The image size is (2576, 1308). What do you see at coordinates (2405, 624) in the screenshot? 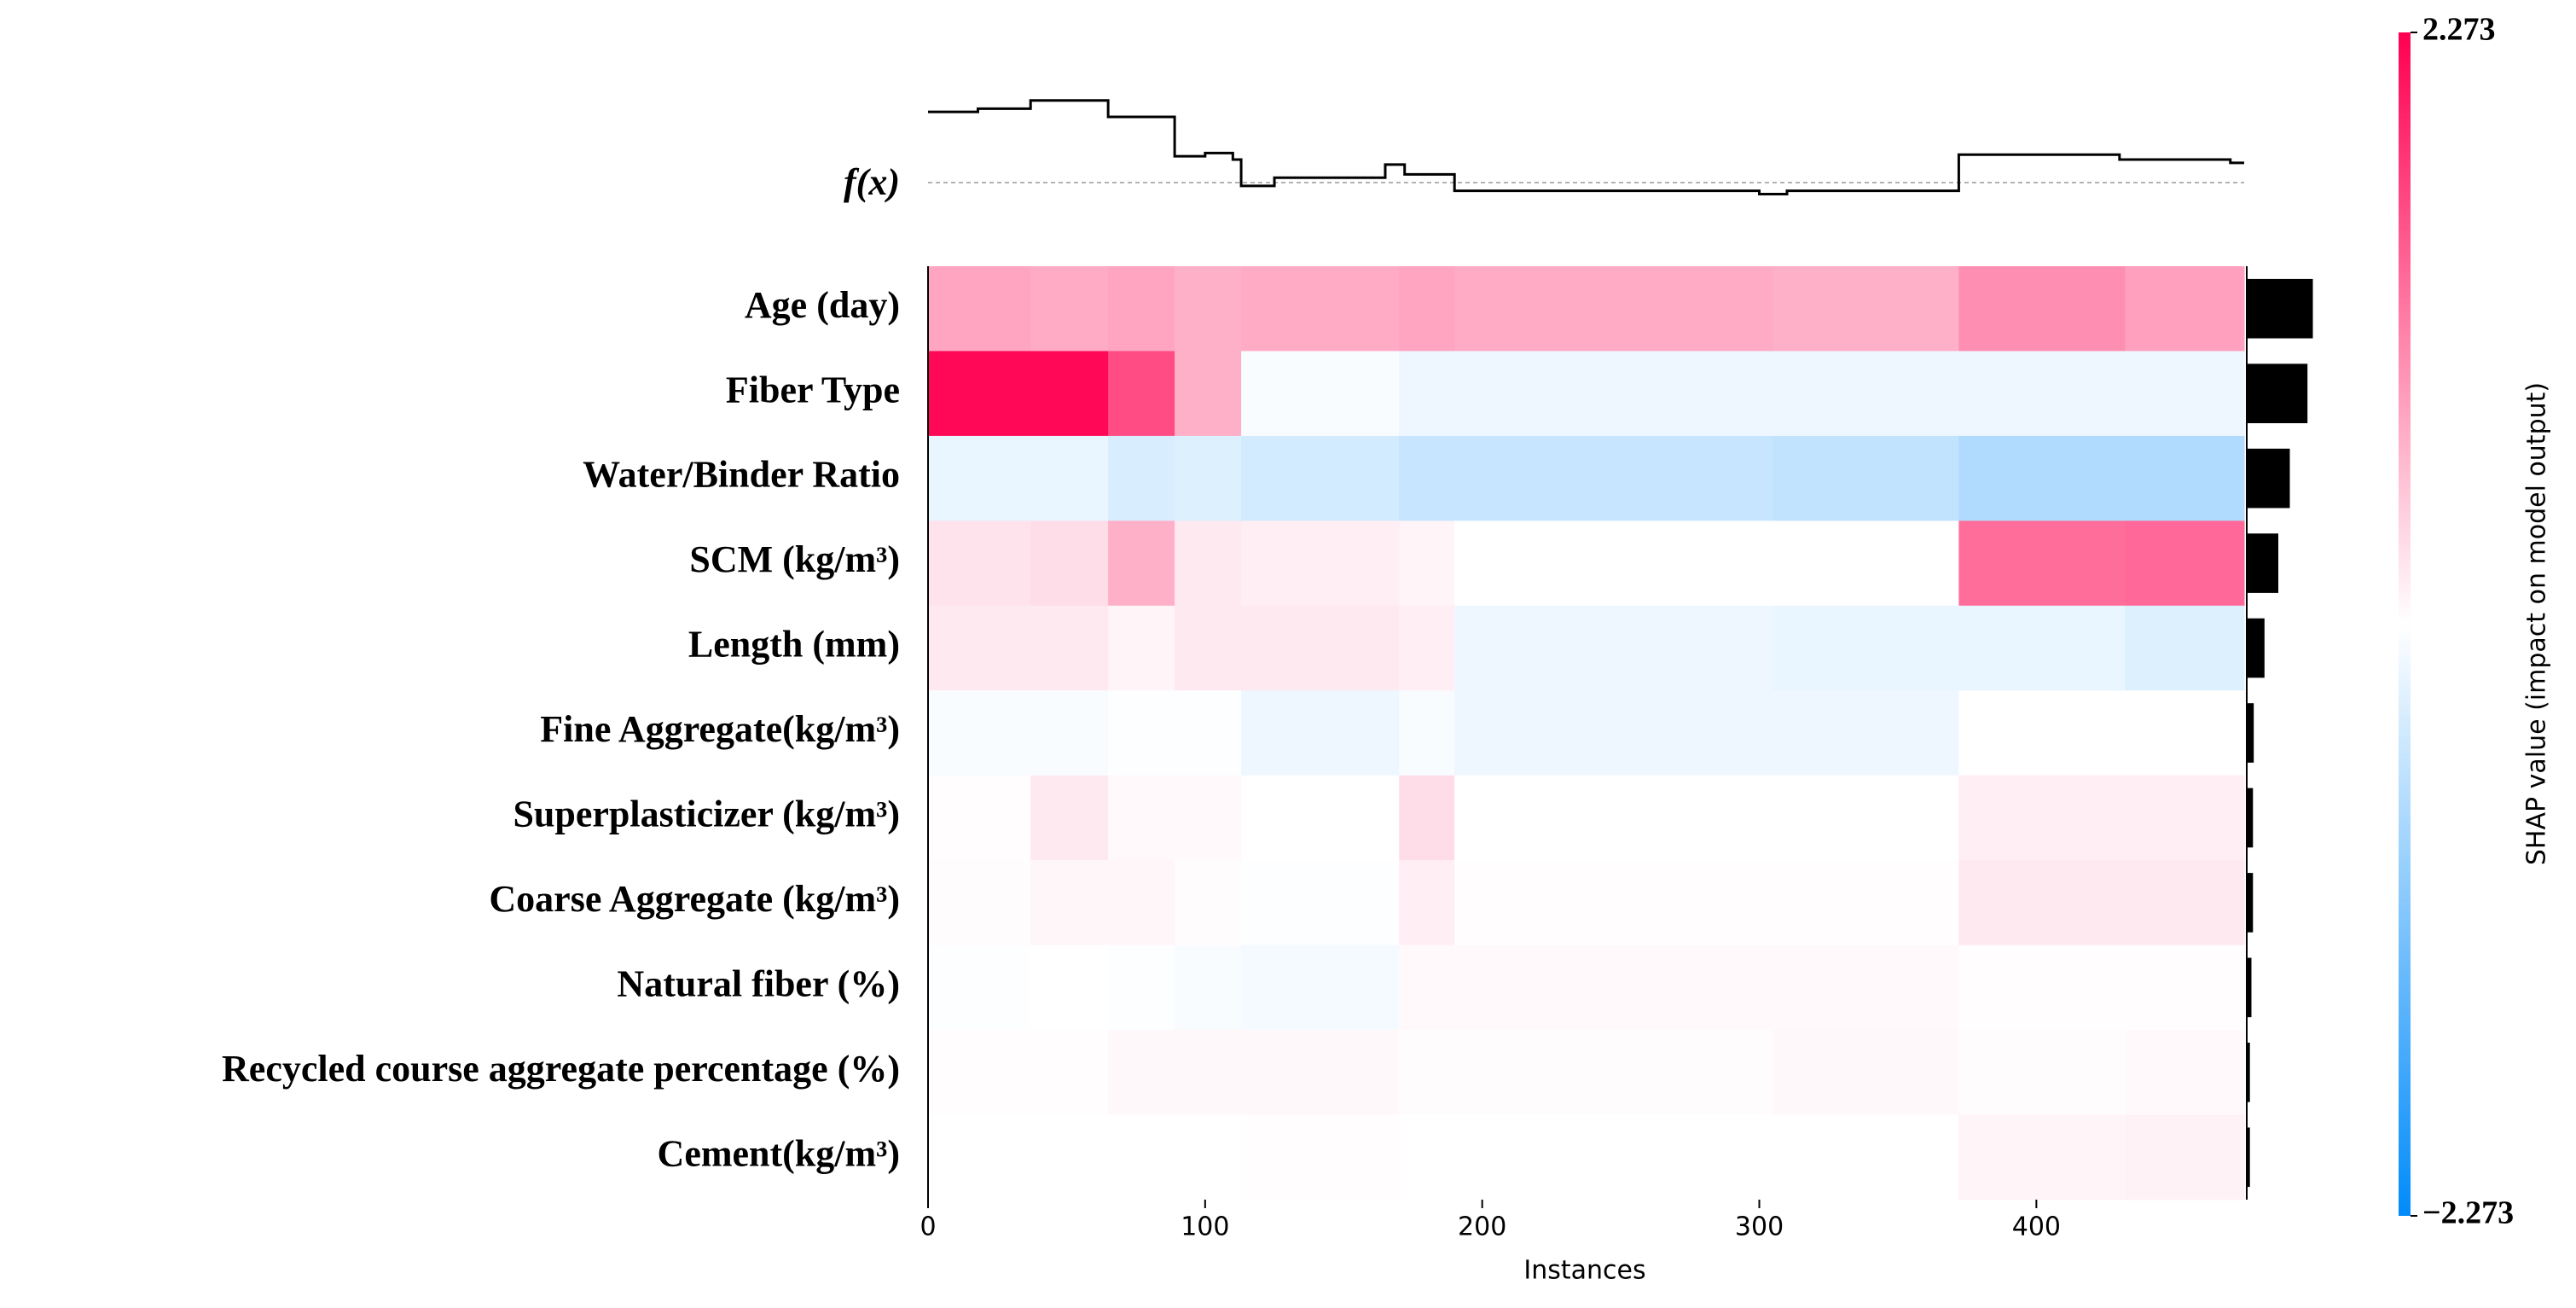
I see `colorbar` at bounding box center [2405, 624].